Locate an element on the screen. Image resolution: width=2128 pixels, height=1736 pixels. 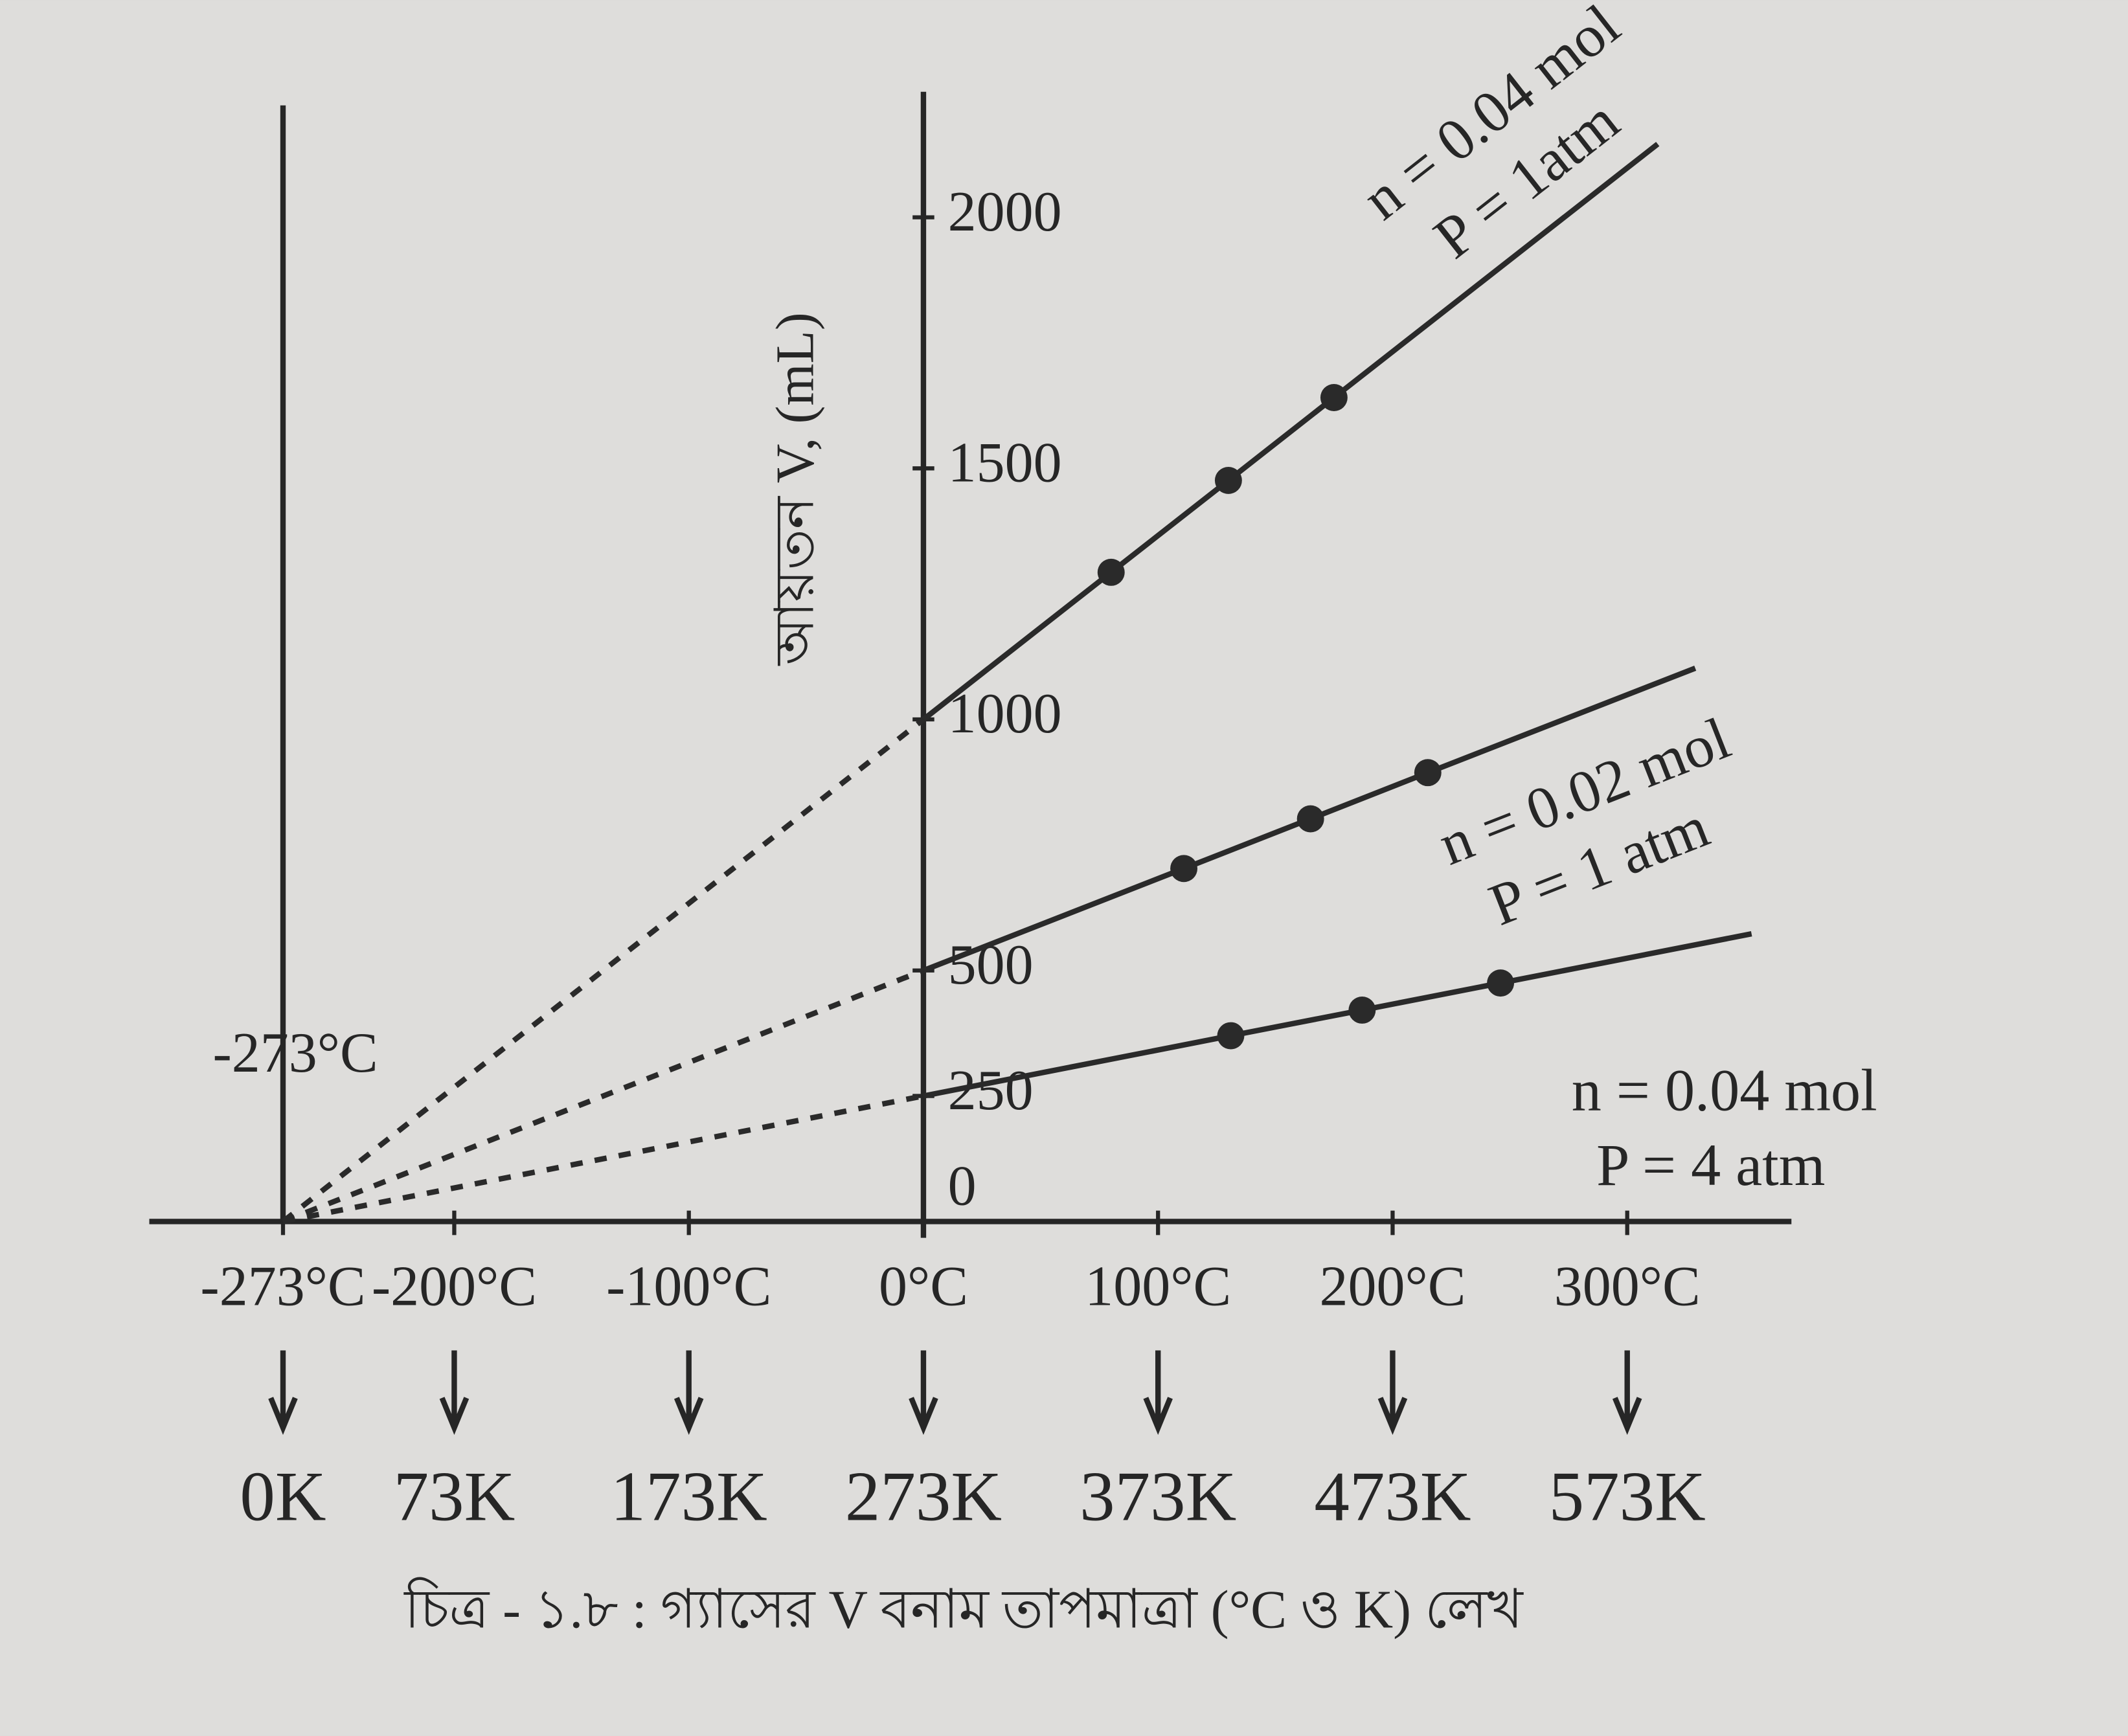
annotation: -273°C is located at coordinates (295, 1053).